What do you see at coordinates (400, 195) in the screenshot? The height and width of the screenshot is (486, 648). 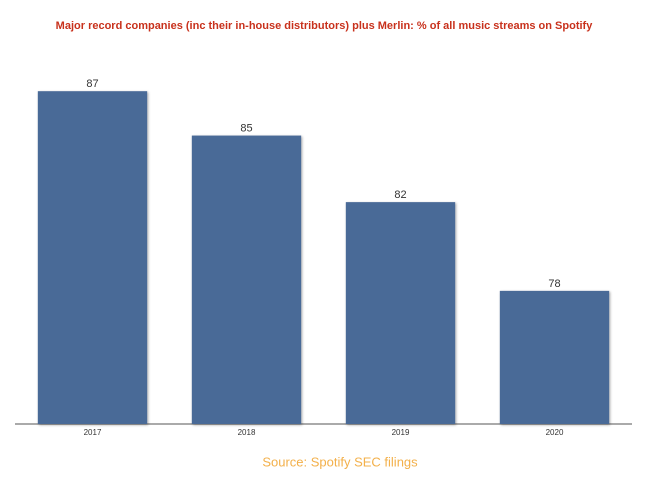 I see `value-label: 82` at bounding box center [400, 195].